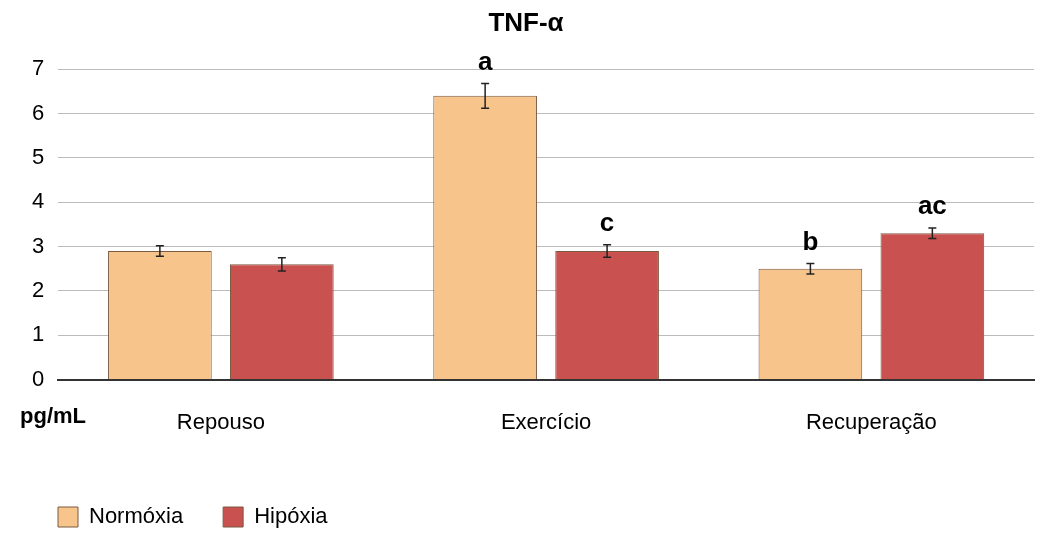 The height and width of the screenshot is (546, 1052). I want to click on y-tick-label: 7, so click(38, 68).